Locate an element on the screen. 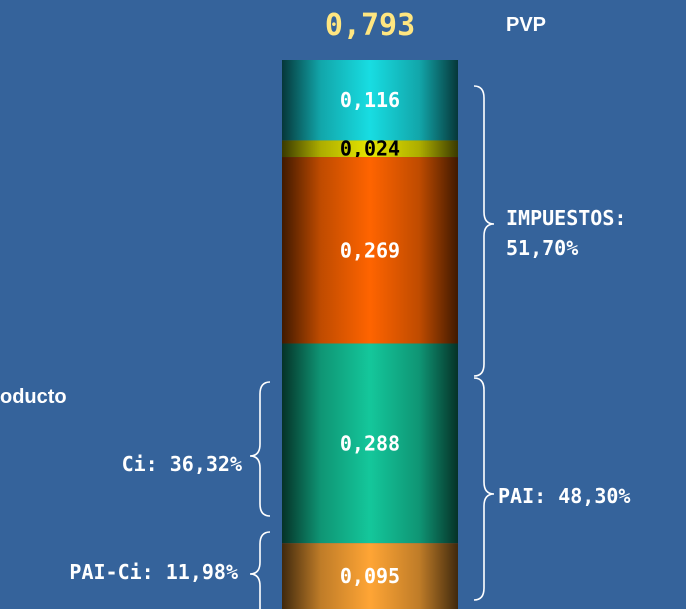 This screenshot has width=686, height=609. segment-value-label-3: 0,269 is located at coordinates (370, 250).